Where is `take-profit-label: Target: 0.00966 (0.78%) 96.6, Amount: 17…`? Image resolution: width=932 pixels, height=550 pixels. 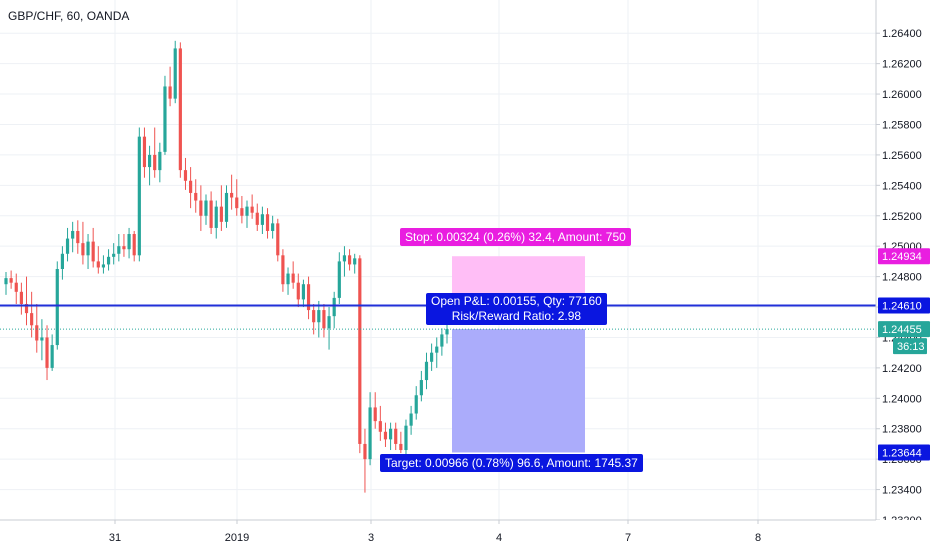 take-profit-label: Target: 0.00966 (0.78%) 96.6, Amount: 17… is located at coordinates (511, 463).